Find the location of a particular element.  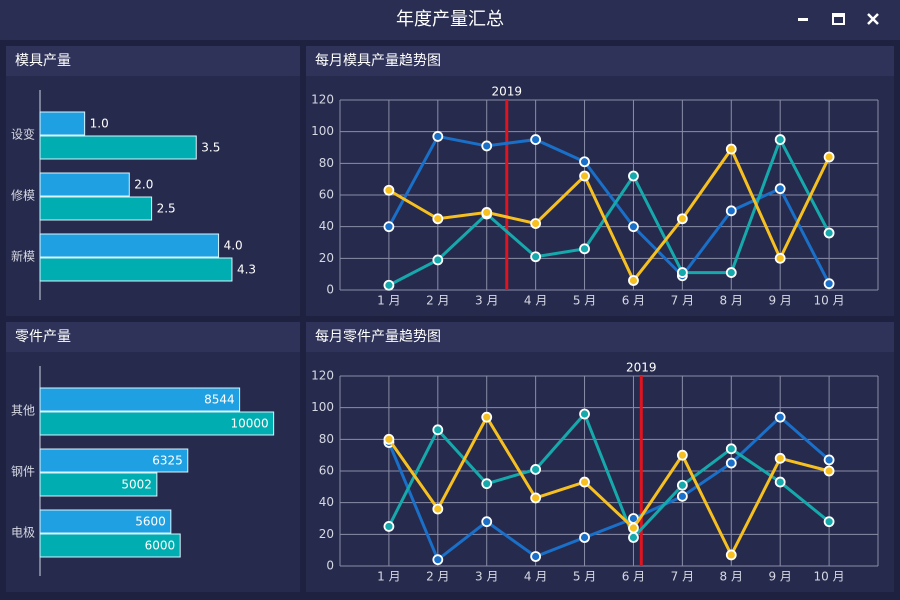

y-tick-label: 120 is located at coordinates (322, 376).